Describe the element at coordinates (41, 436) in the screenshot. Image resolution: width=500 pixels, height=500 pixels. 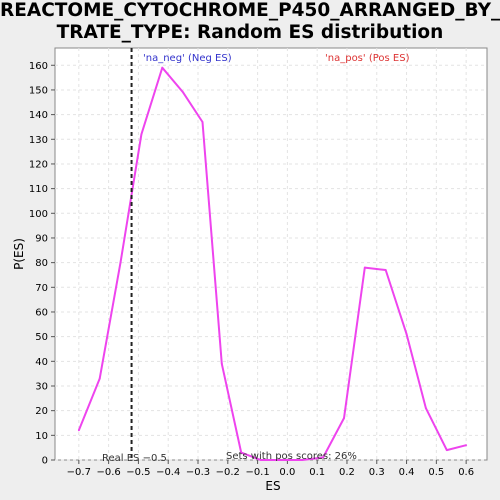
I see `y-tick-label: 10` at that location.